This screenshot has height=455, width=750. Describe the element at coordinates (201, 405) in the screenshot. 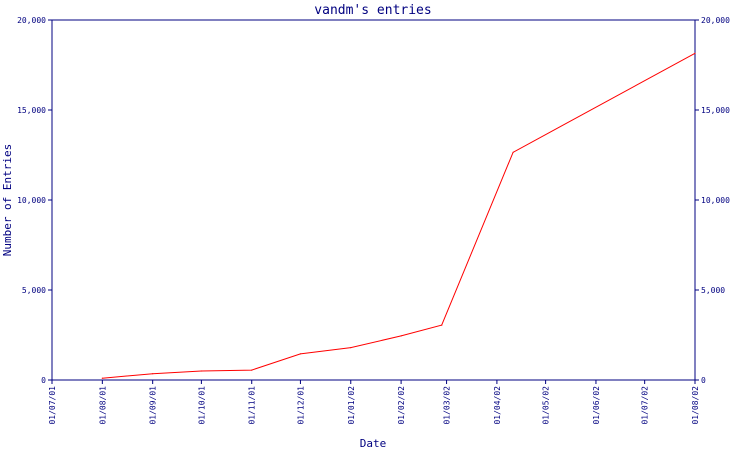

I see `x-tick-label: 01/10/01` at that location.